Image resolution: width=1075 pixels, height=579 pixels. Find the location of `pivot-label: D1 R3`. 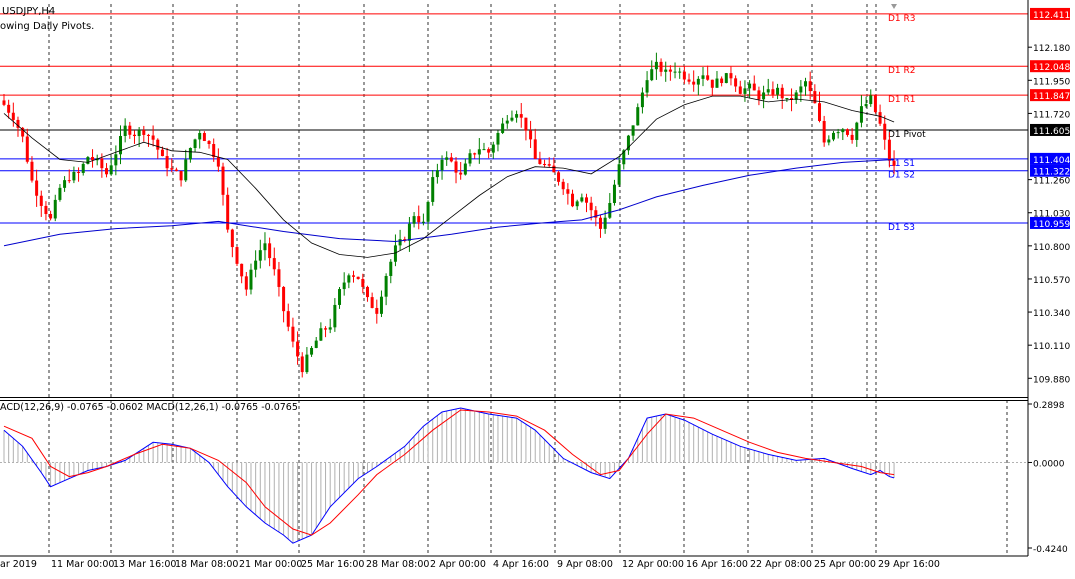

pivot-label: D1 R3 is located at coordinates (902, 19).